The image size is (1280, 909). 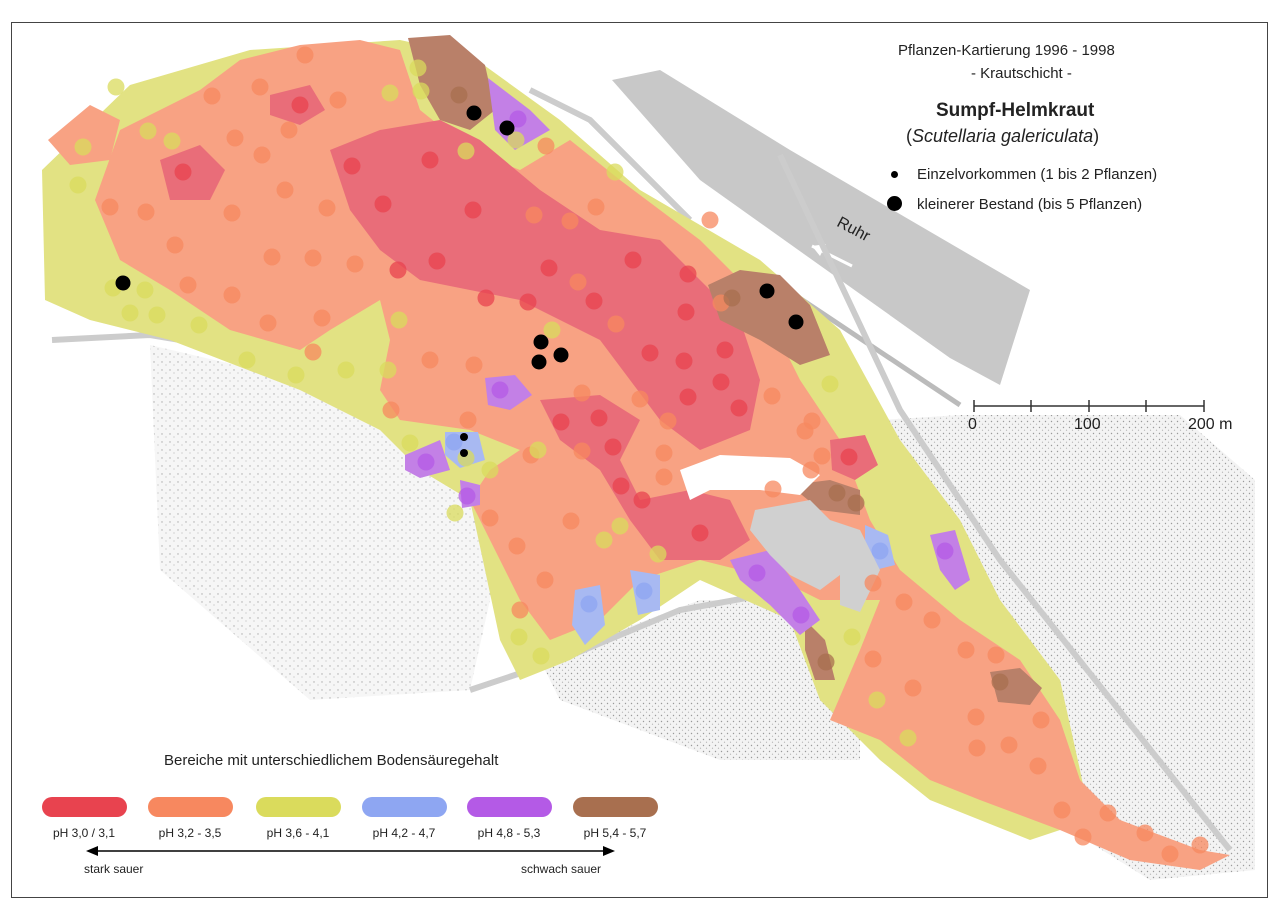 What do you see at coordinates (1015, 110) in the screenshot?
I see `species-common-name: Sumpf-Helmkraut` at bounding box center [1015, 110].